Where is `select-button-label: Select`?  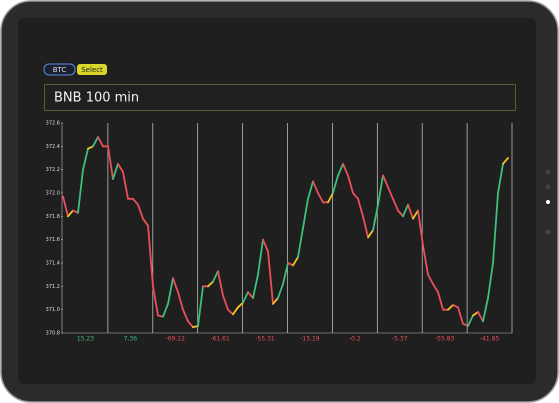
select-button-label: Select is located at coordinates (92, 70).